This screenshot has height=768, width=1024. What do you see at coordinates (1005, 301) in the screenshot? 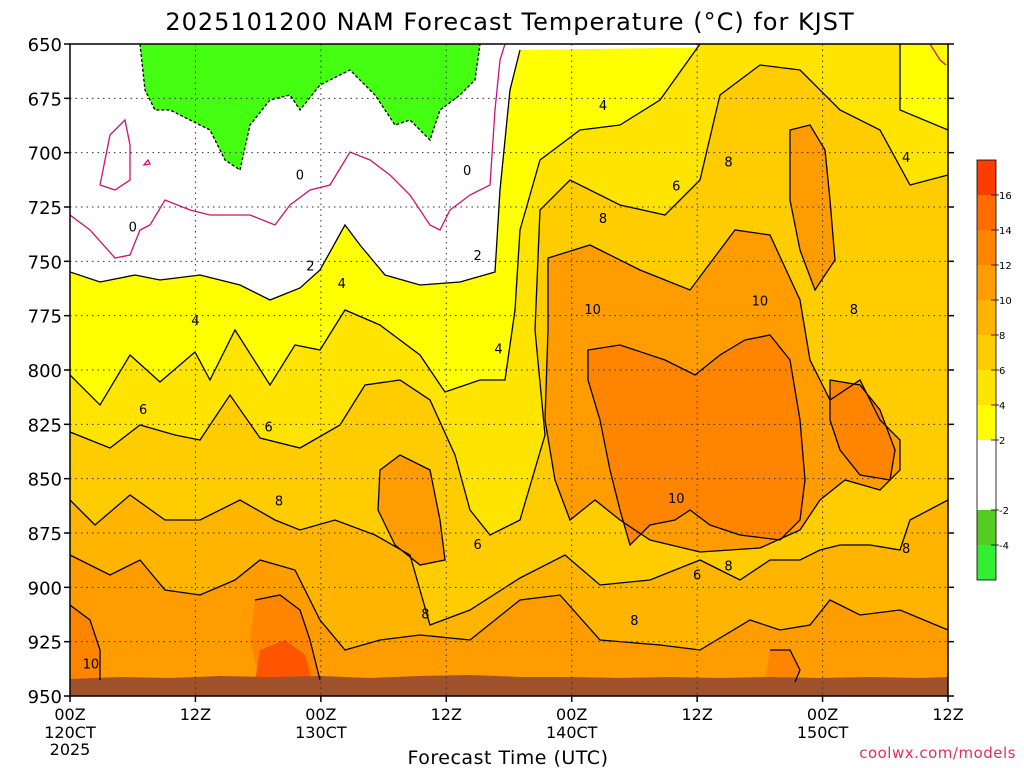
I see `colorbar-tick-label: 10` at bounding box center [1005, 301].